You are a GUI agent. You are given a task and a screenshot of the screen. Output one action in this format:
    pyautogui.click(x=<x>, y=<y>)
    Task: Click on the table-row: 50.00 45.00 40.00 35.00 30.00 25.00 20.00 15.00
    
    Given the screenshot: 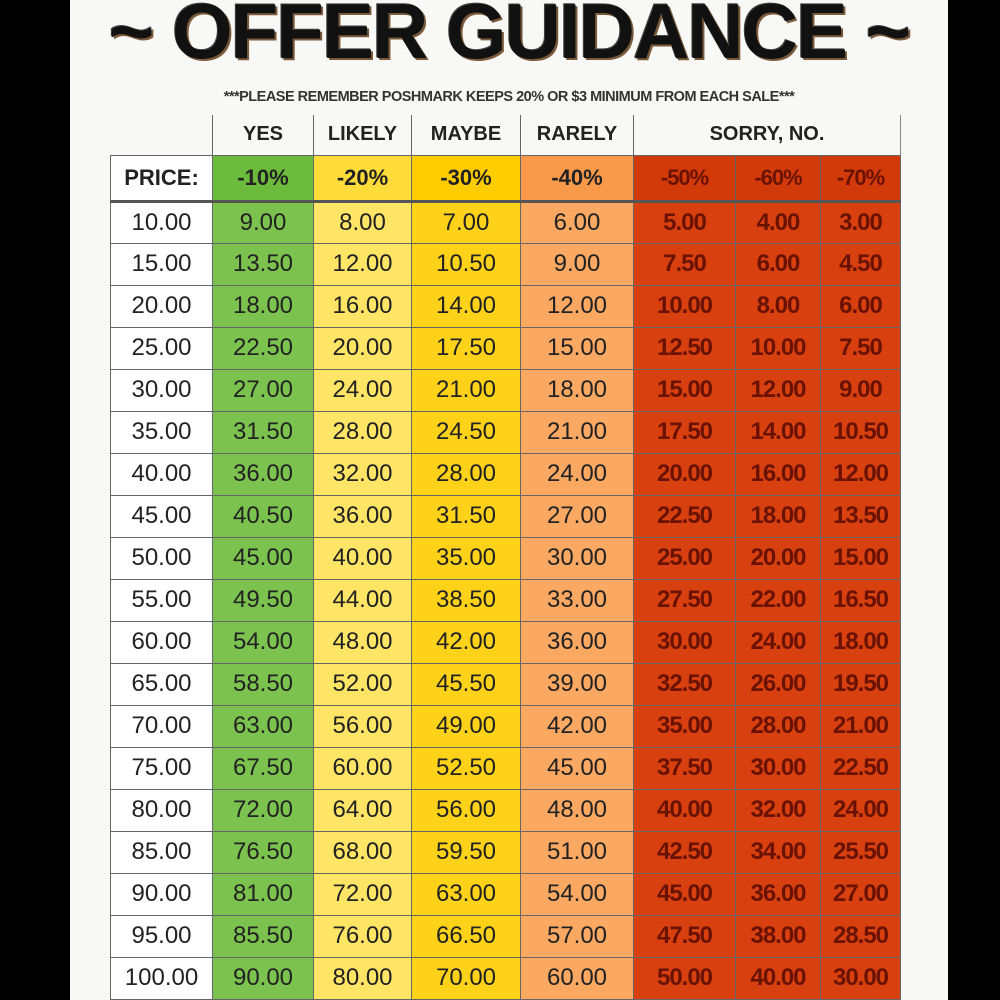 What is the action you would take?
    pyautogui.click(x=505, y=558)
    